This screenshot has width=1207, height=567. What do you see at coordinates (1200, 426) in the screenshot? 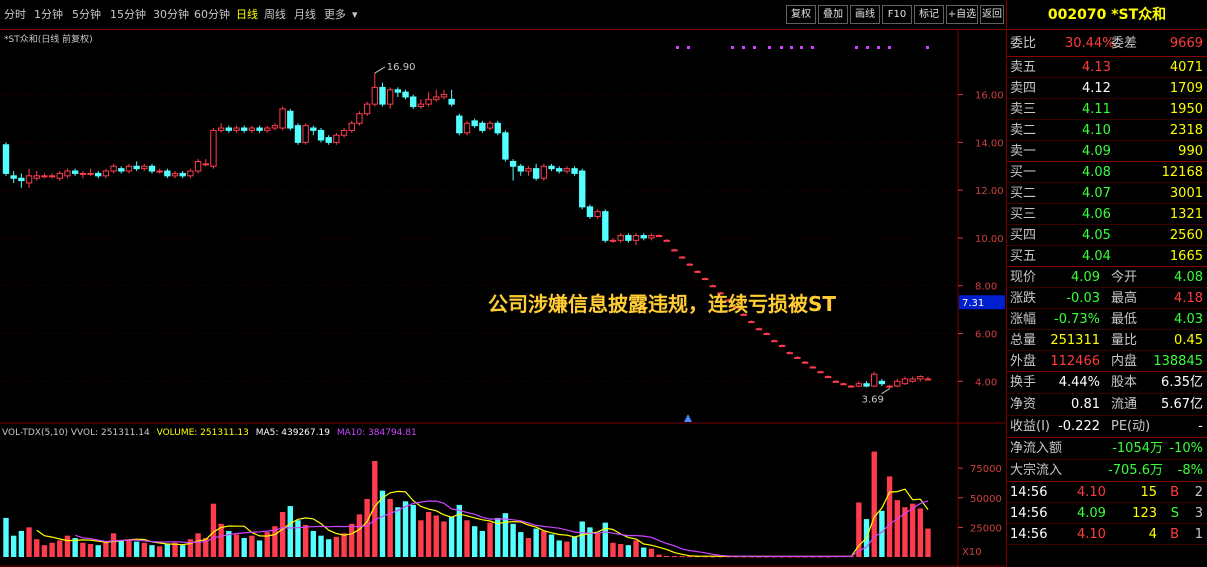
I see `fund-value-2: -` at bounding box center [1200, 426].